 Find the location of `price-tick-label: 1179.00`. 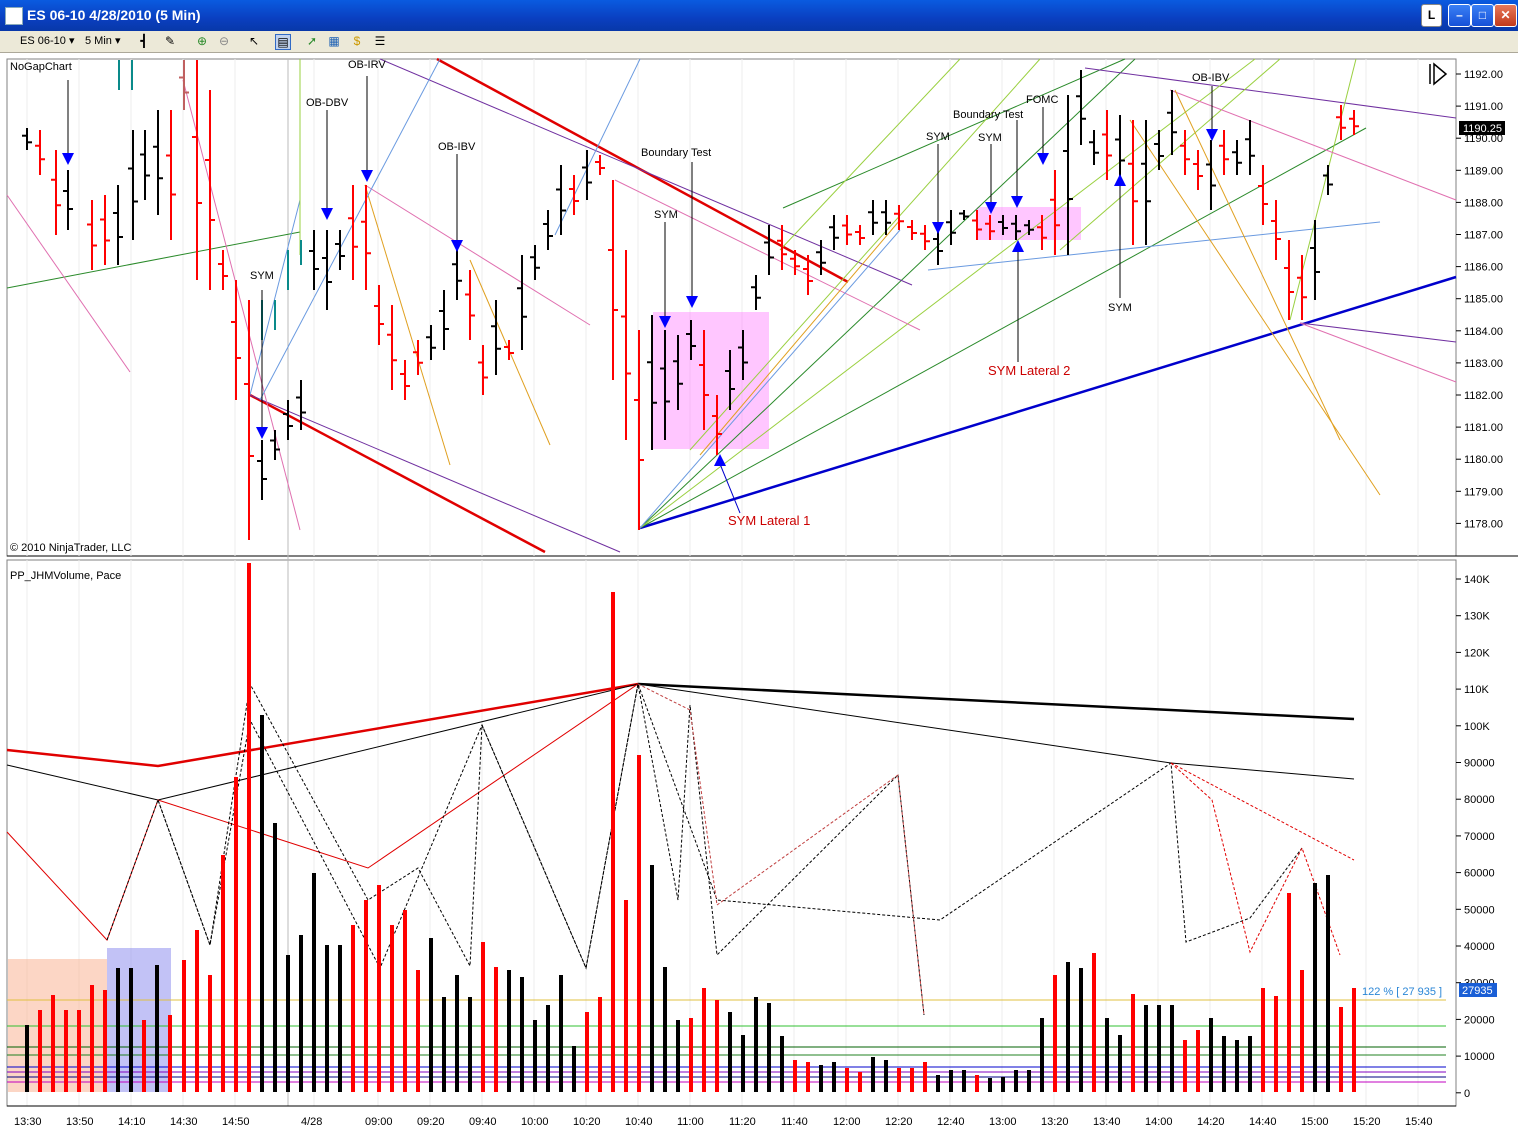

price-tick-label: 1179.00 is located at coordinates (1483, 492).